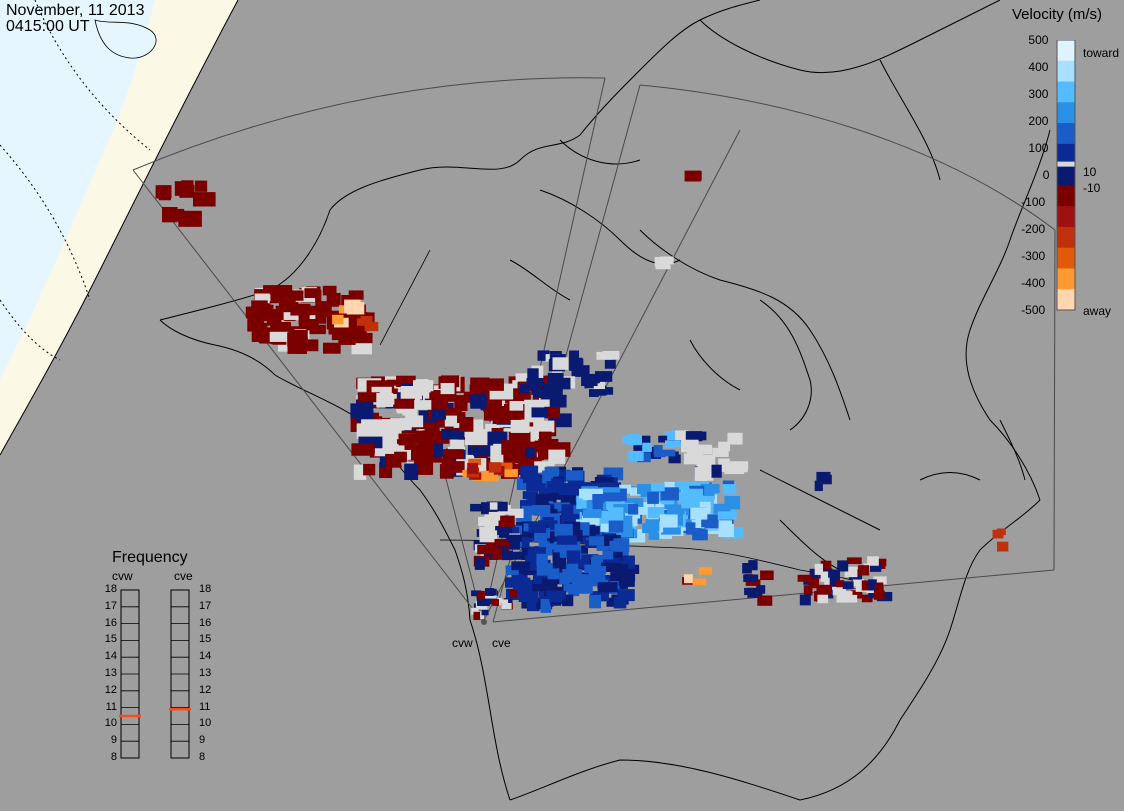 The height and width of the screenshot is (811, 1124). What do you see at coordinates (1038, 67) in the screenshot?
I see `colorbar-tick-label: 400` at bounding box center [1038, 67].